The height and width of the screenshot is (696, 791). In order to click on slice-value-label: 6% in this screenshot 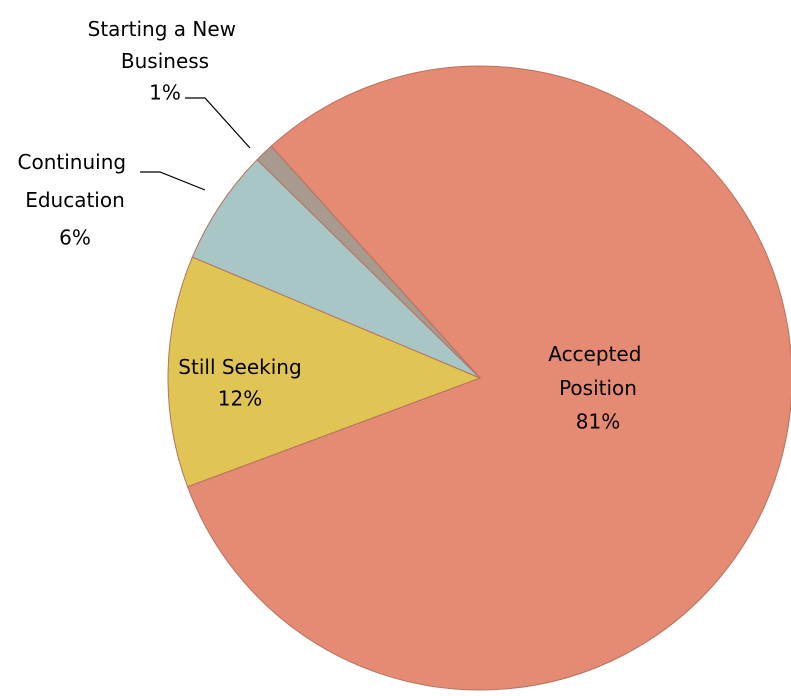, I will do `click(75, 238)`.